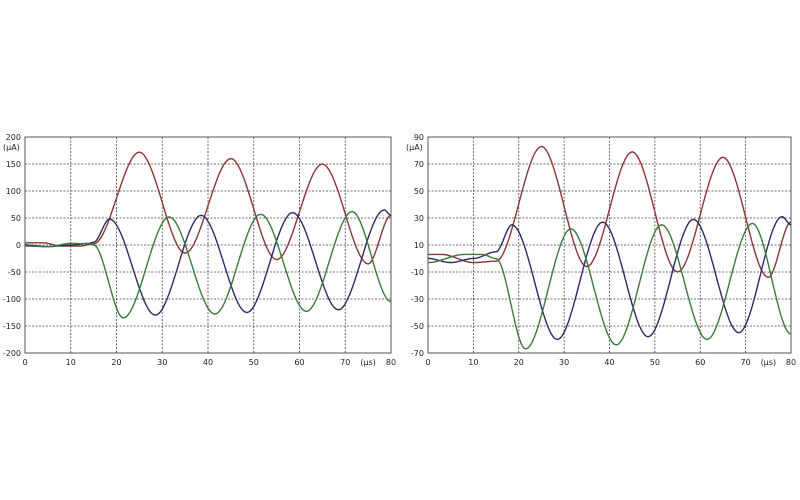 Image resolution: width=800 pixels, height=500 pixels. I want to click on y-tick-label: 10, so click(419, 245).